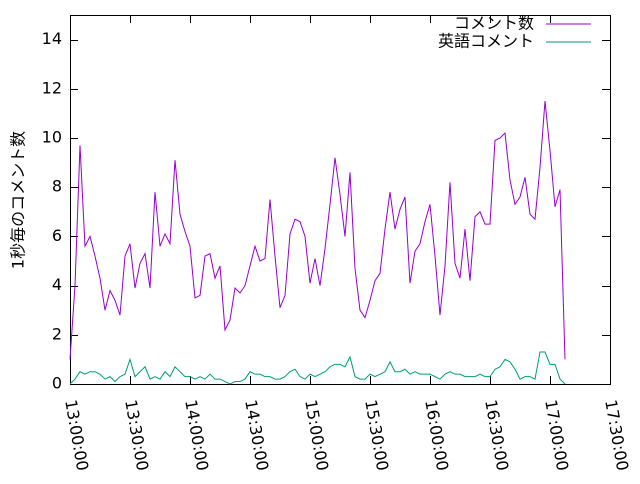 Image resolution: width=640 pixels, height=484 pixels. I want to click on x-tick-label: 13:30:00, so click(136, 435).